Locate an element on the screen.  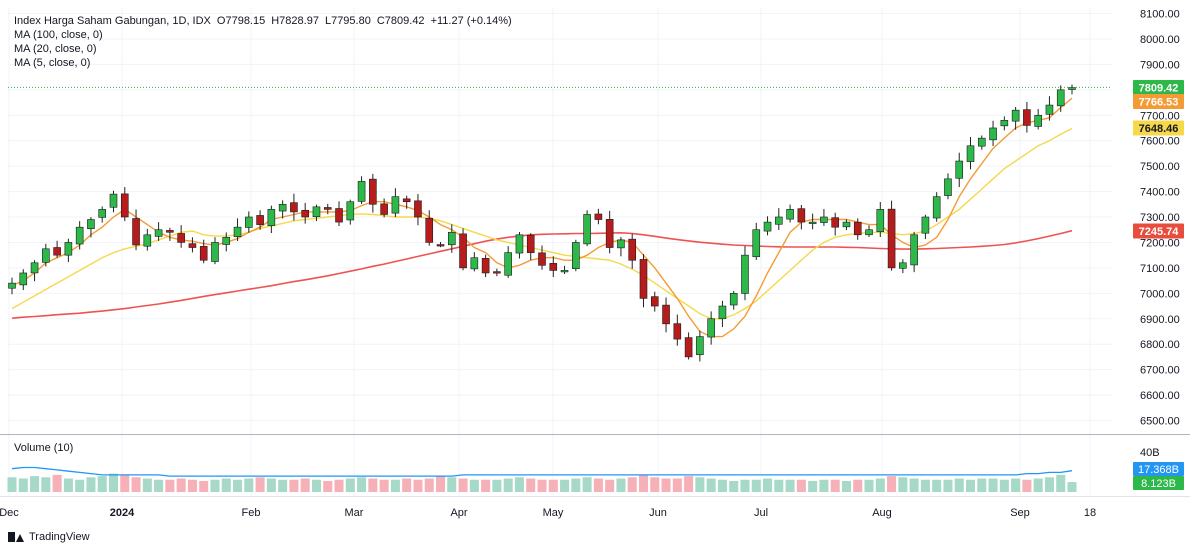
x-axis: Dec 2024 Feb Mar Apr May Jun Jul Aug Sep 18 is located at coordinates (548, 513).